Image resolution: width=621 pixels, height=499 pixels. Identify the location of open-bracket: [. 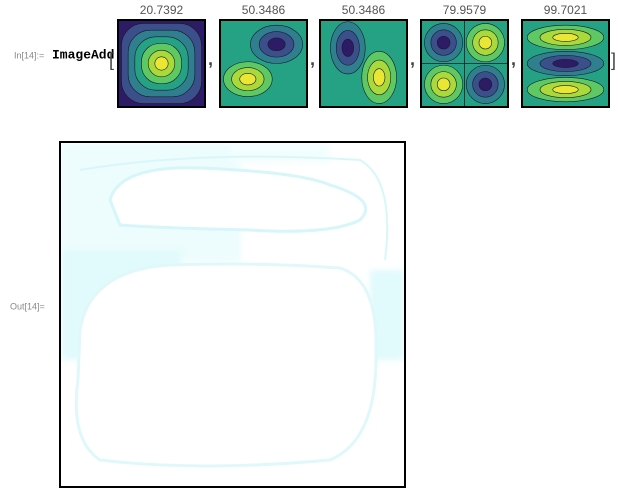
(111, 60).